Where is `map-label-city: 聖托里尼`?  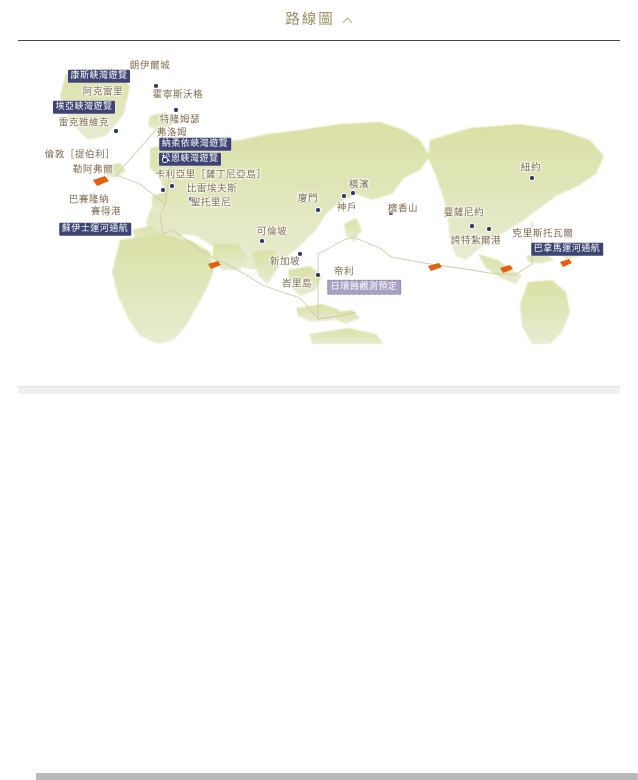
map-label-city: 聖托里尼 is located at coordinates (211, 203).